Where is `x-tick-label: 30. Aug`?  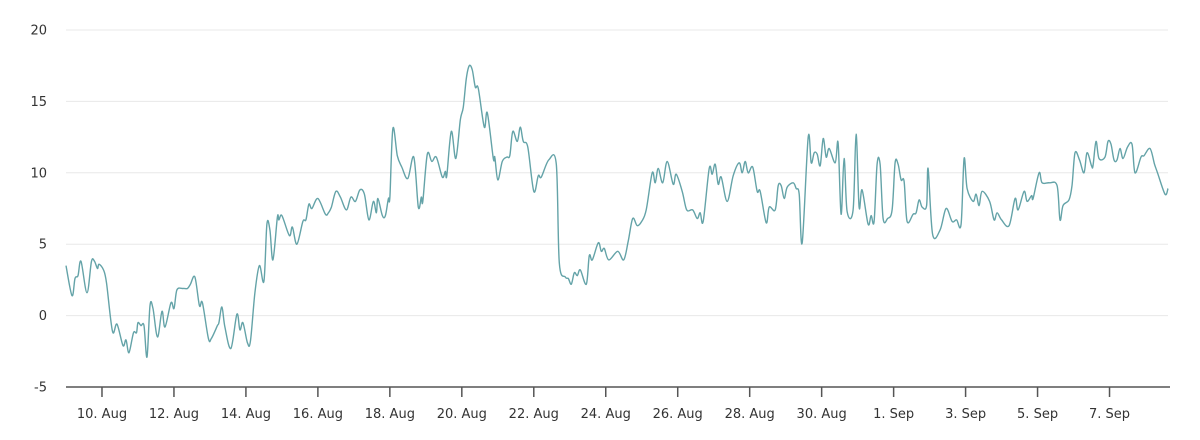
x-tick-label: 30. Aug is located at coordinates (822, 414).